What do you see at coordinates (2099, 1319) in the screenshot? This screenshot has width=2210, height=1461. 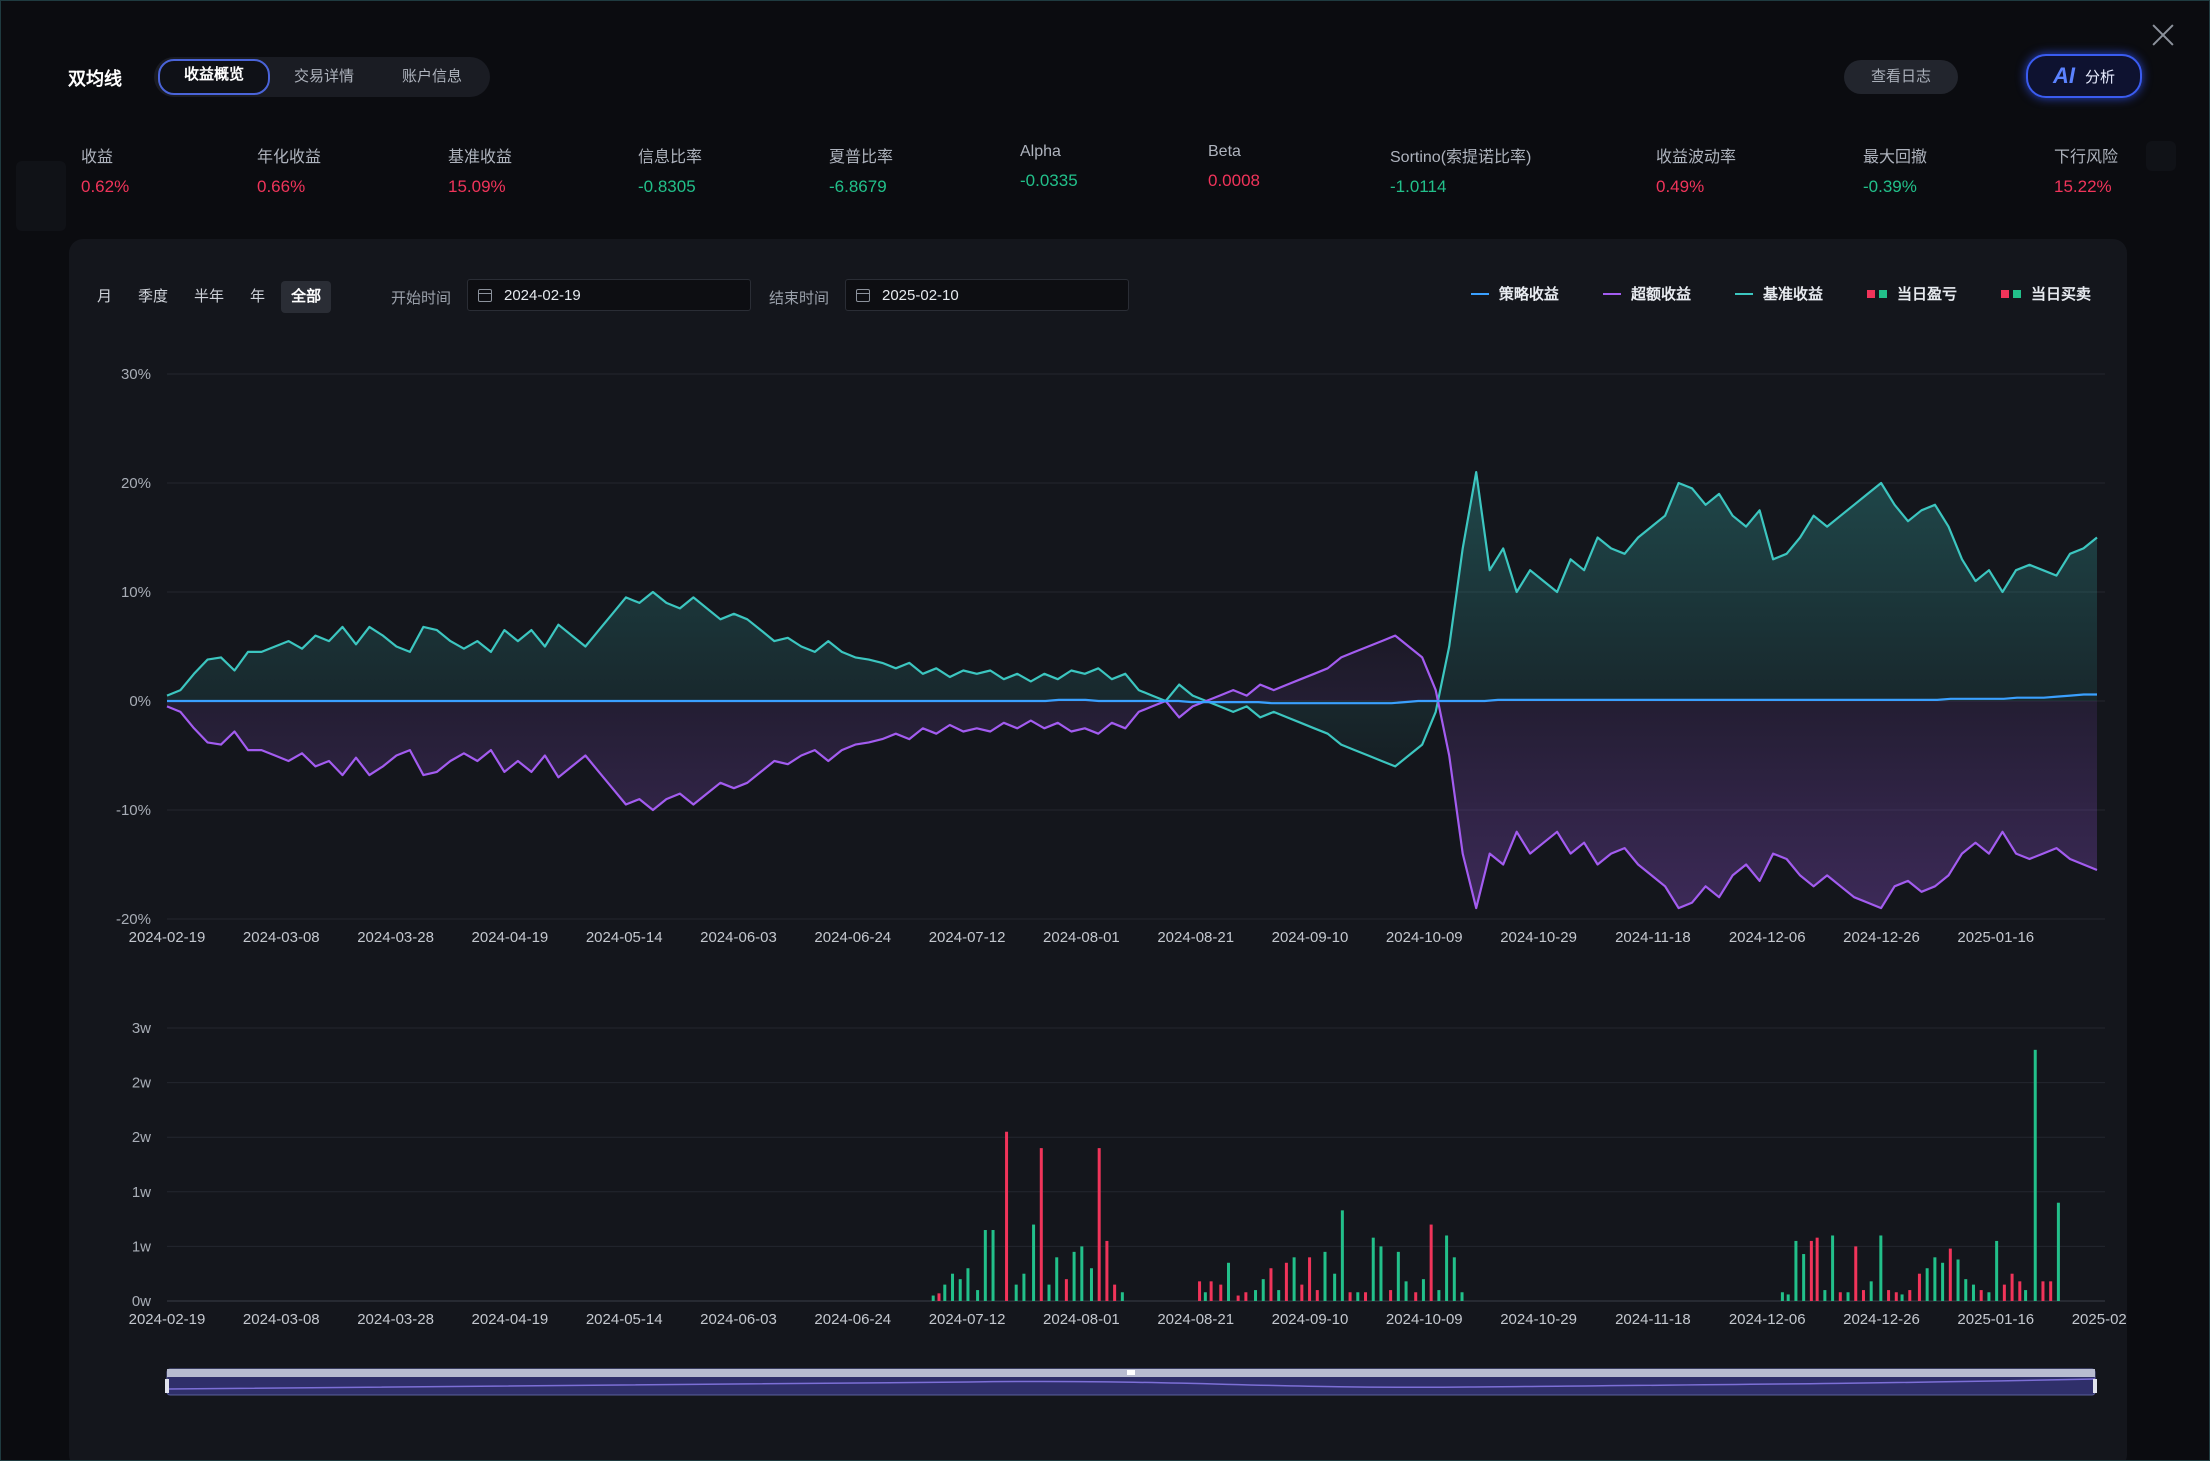 I see `x-tick-label: 2025-02-10` at bounding box center [2099, 1319].